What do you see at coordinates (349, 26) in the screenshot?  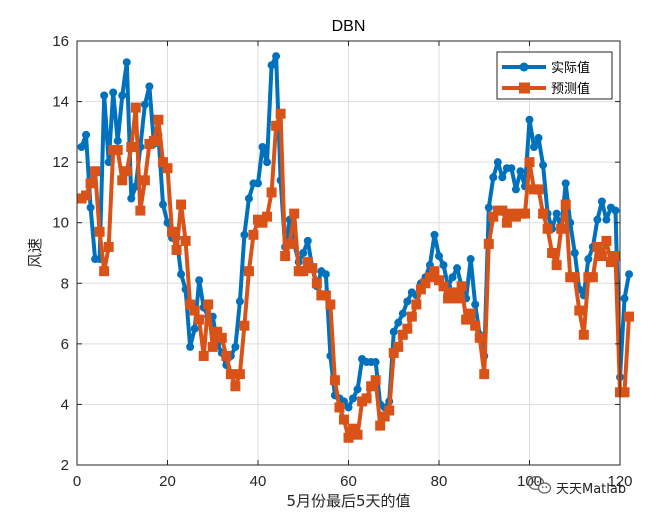 I see `chart-title: DBN` at bounding box center [349, 26].